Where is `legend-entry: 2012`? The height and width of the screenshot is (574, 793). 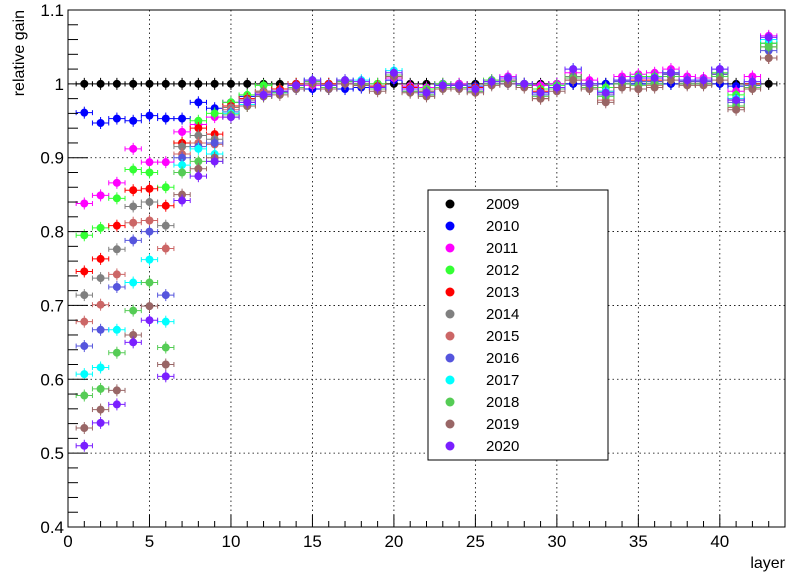 legend-entry: 2012 is located at coordinates (482, 270).